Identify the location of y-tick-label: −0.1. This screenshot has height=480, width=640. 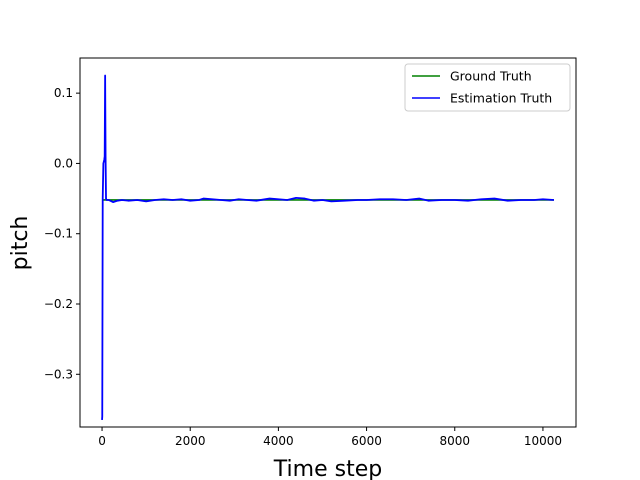
(58, 234).